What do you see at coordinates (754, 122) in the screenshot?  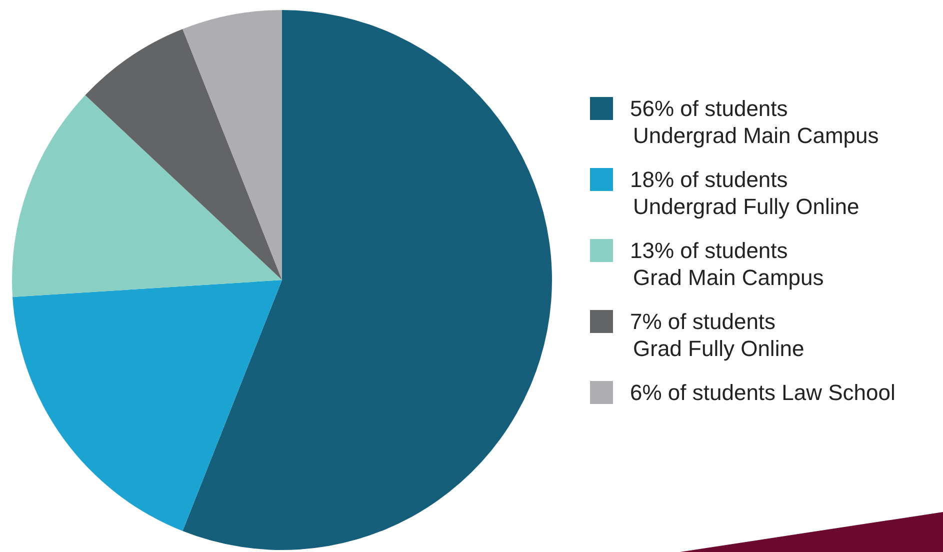 I see `legend-label: 56% of students Undergrad Main Campus` at bounding box center [754, 122].